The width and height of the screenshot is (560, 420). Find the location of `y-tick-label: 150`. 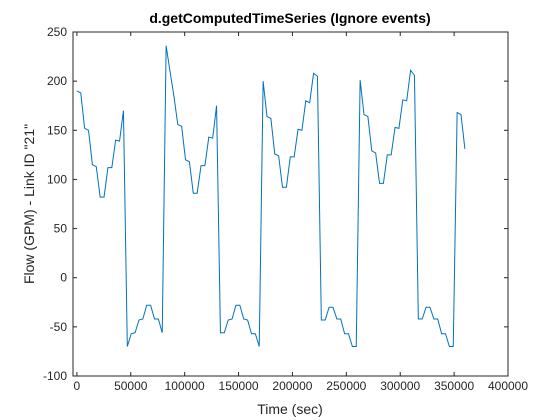

y-tick-label: 150 is located at coordinates (57, 130).